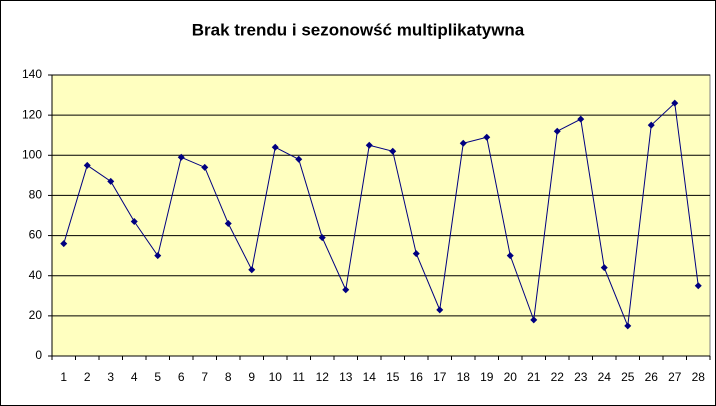 The width and height of the screenshot is (716, 406). I want to click on y-tick-label: 40, so click(36, 275).